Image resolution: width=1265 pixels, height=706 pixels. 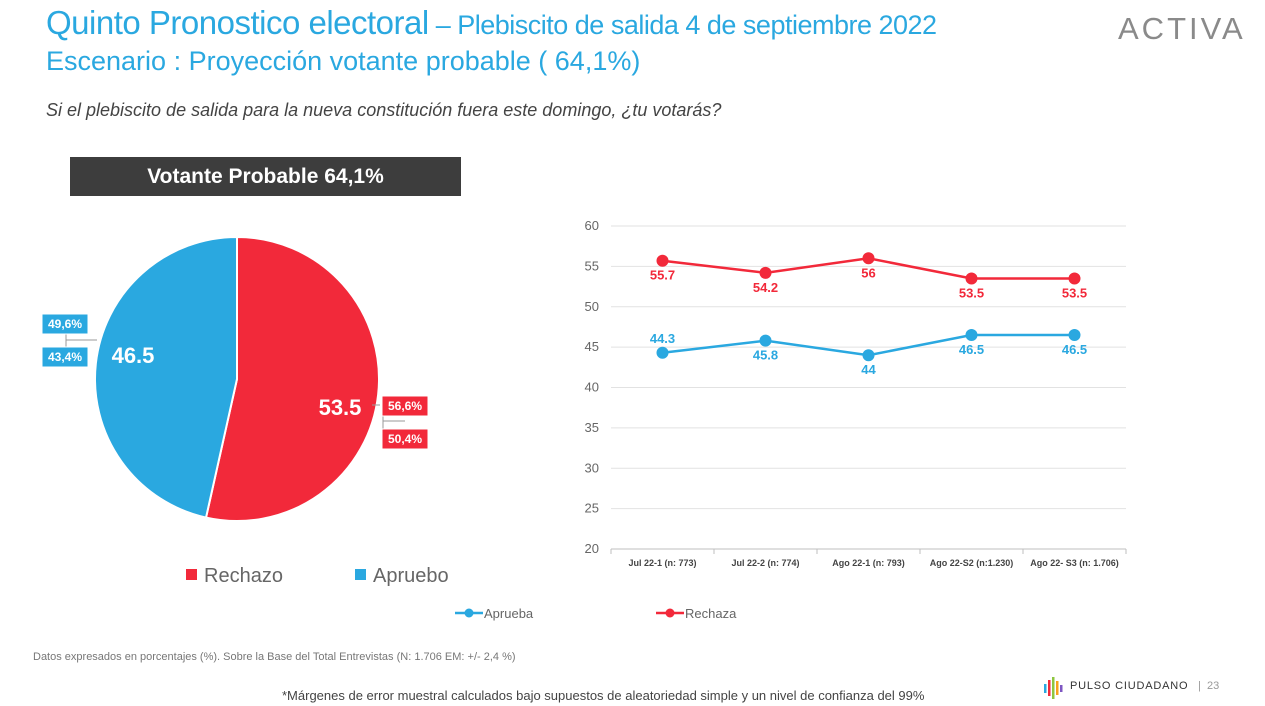 I want to click on apruebo-range-high-box, so click(x=65, y=324).